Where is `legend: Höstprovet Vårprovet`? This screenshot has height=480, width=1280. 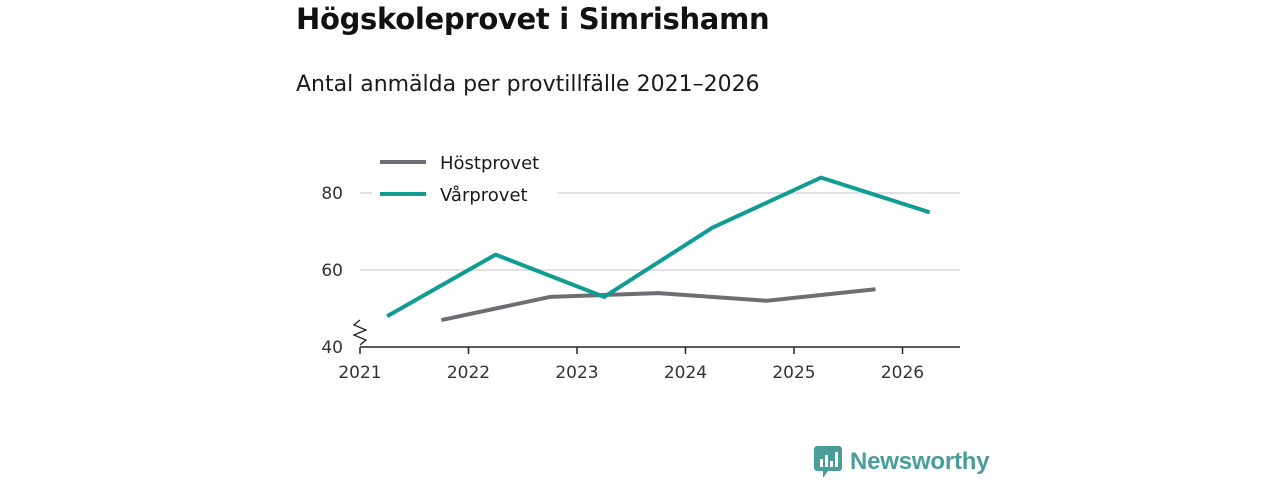 legend: Höstprovet Vårprovet is located at coordinates (464, 179).